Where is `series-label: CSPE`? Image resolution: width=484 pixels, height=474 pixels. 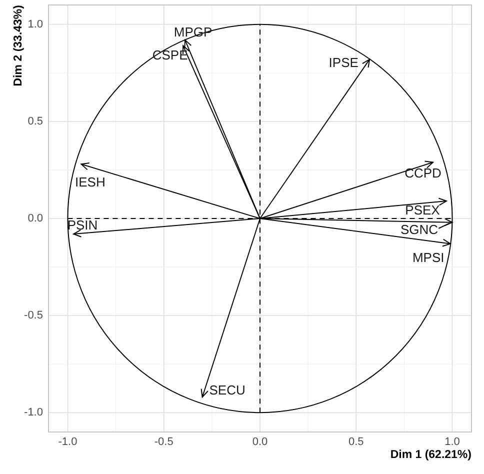 series-label: CSPE is located at coordinates (170, 54).